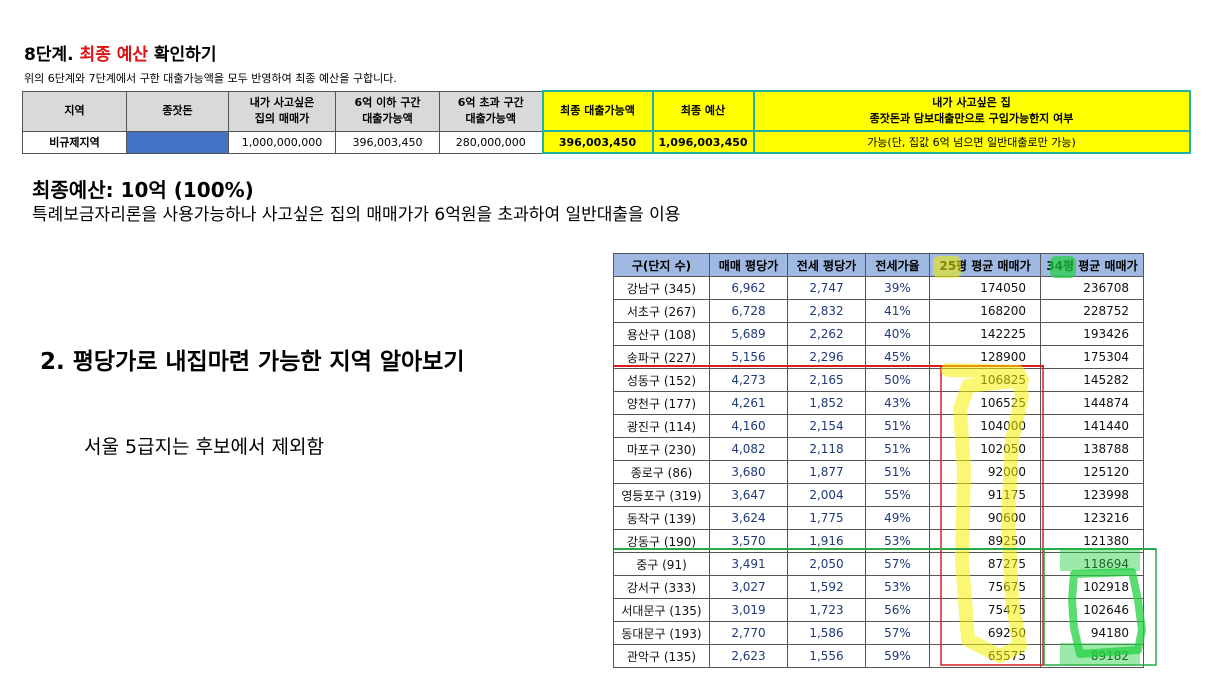 Image resolution: width=1216 pixels, height=684 pixels. I want to click on cell-34py-avg: 138788, so click(1092, 449).